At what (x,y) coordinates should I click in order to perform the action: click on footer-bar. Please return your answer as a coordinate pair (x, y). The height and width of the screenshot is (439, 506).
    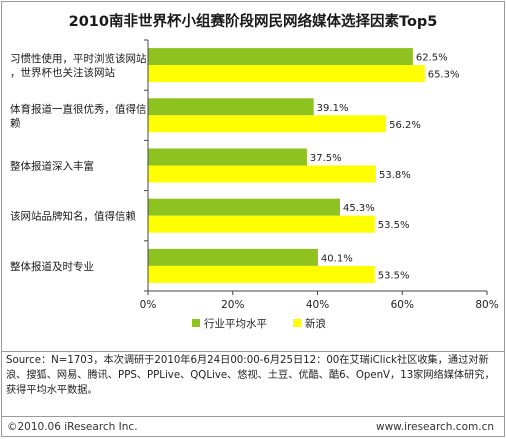
    Looking at the image, I should click on (252, 426).